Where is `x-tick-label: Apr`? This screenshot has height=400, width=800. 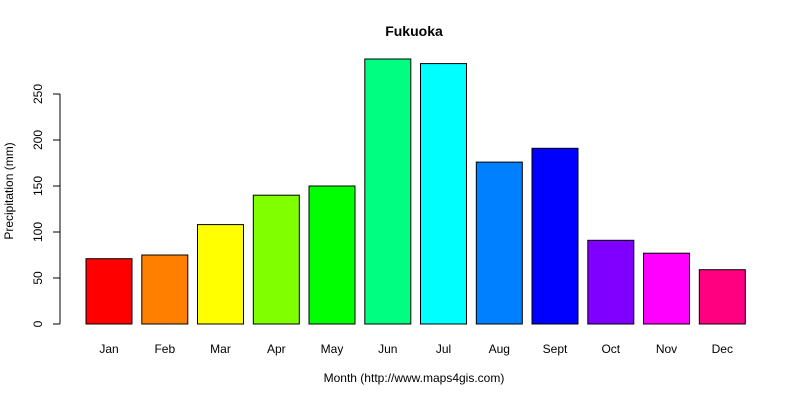
x-tick-label: Apr is located at coordinates (276, 349).